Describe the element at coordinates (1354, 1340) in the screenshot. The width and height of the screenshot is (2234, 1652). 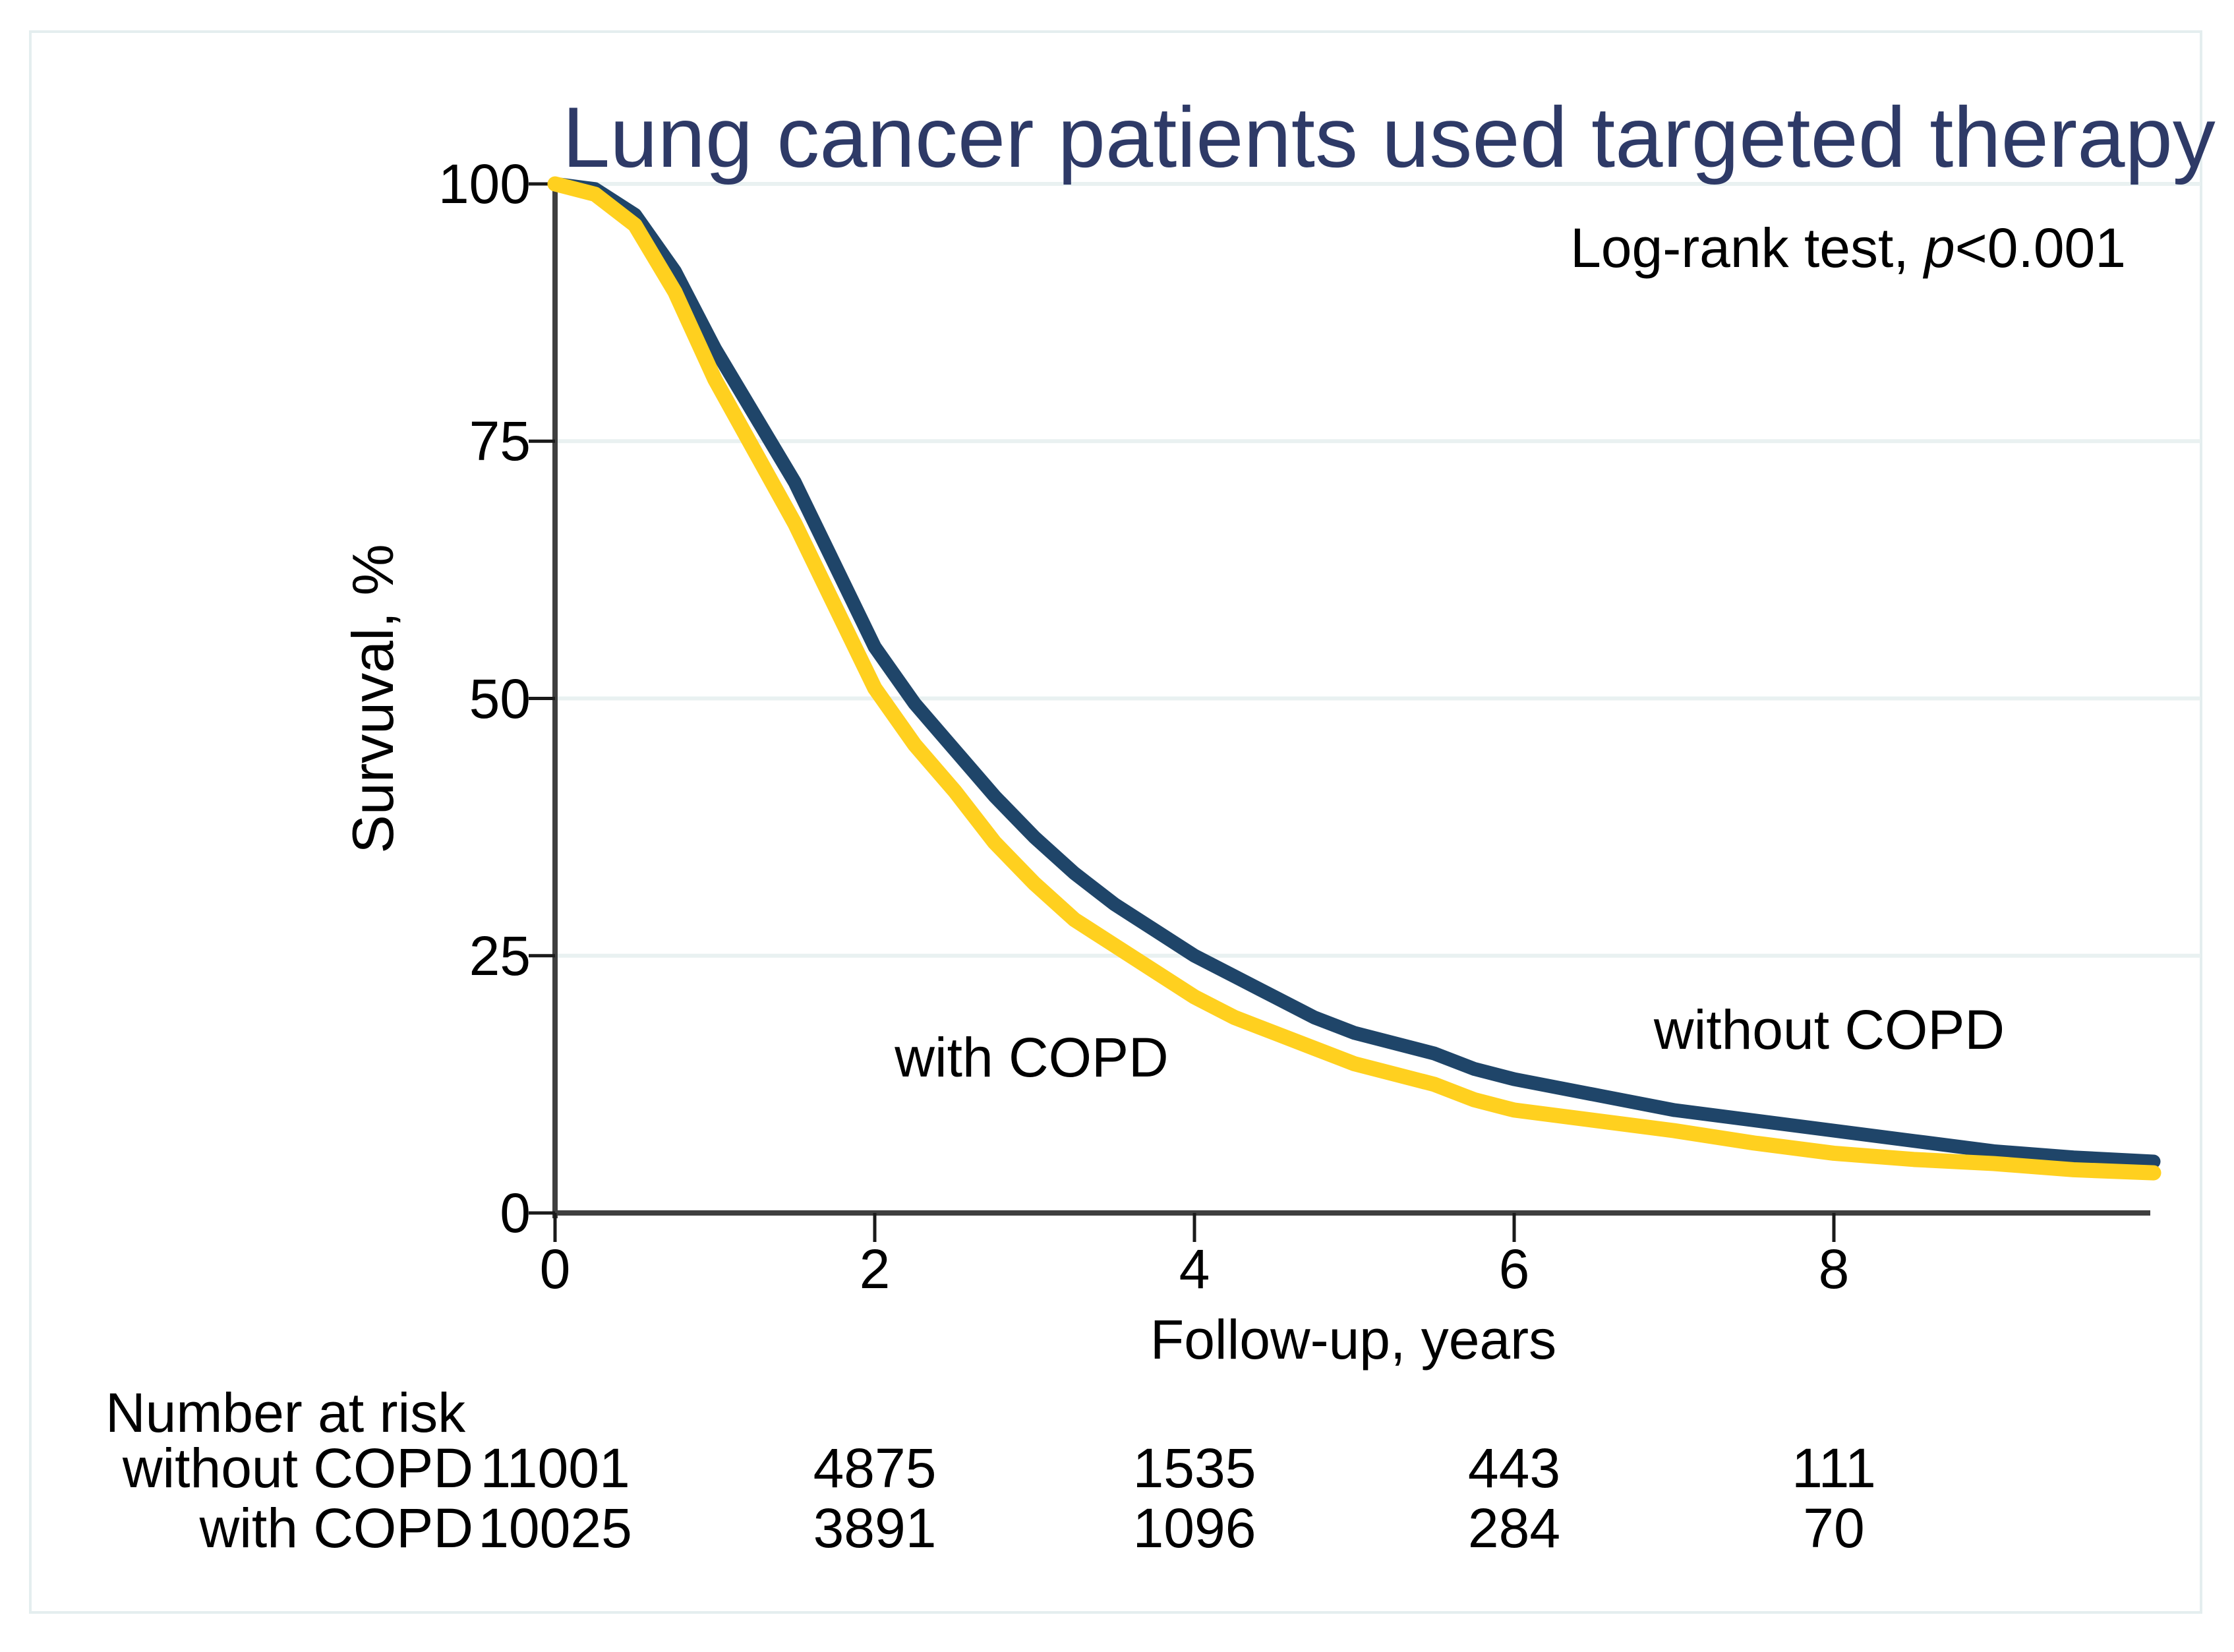
I see `x-axis-title: Follow-up, years` at that location.